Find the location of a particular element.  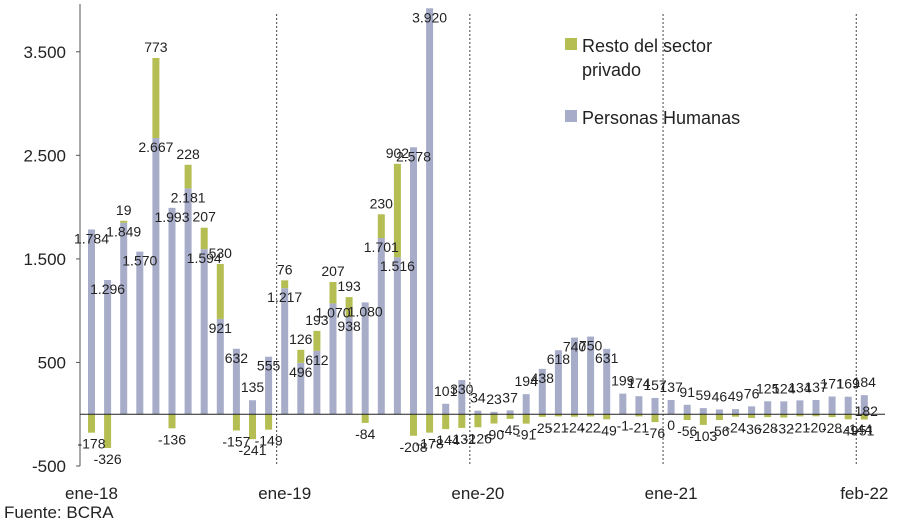

x-tick-label: ene-21 is located at coordinates (671, 493).